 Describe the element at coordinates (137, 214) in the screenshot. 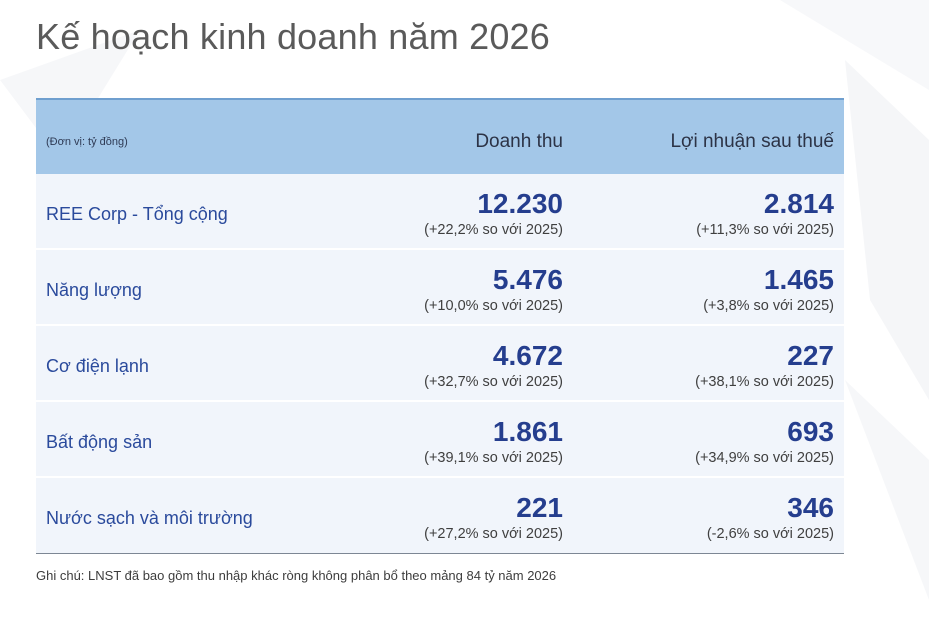

I see `row-label: REE Corp - Tổng cộng` at that location.